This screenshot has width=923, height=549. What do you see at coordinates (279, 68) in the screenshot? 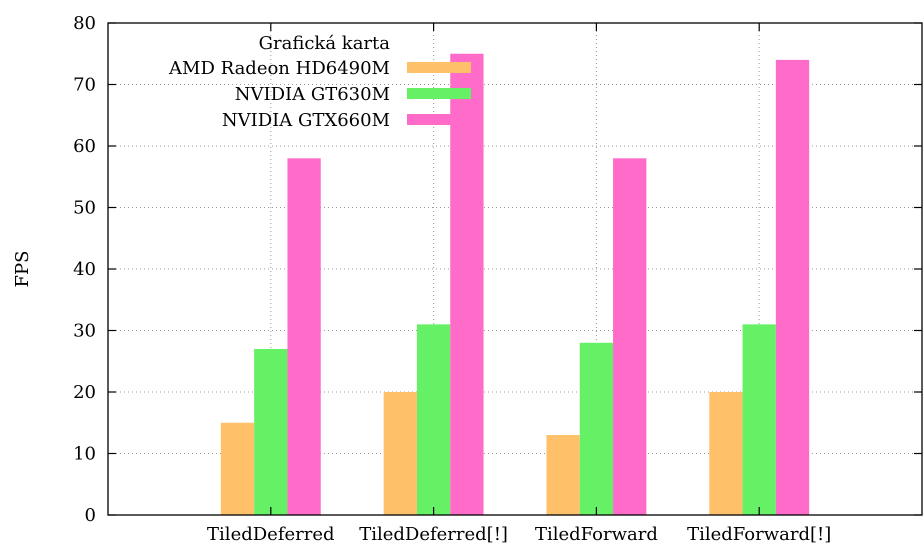
I see `legend-label-1: AMD Radeon HD6490M` at bounding box center [279, 68].